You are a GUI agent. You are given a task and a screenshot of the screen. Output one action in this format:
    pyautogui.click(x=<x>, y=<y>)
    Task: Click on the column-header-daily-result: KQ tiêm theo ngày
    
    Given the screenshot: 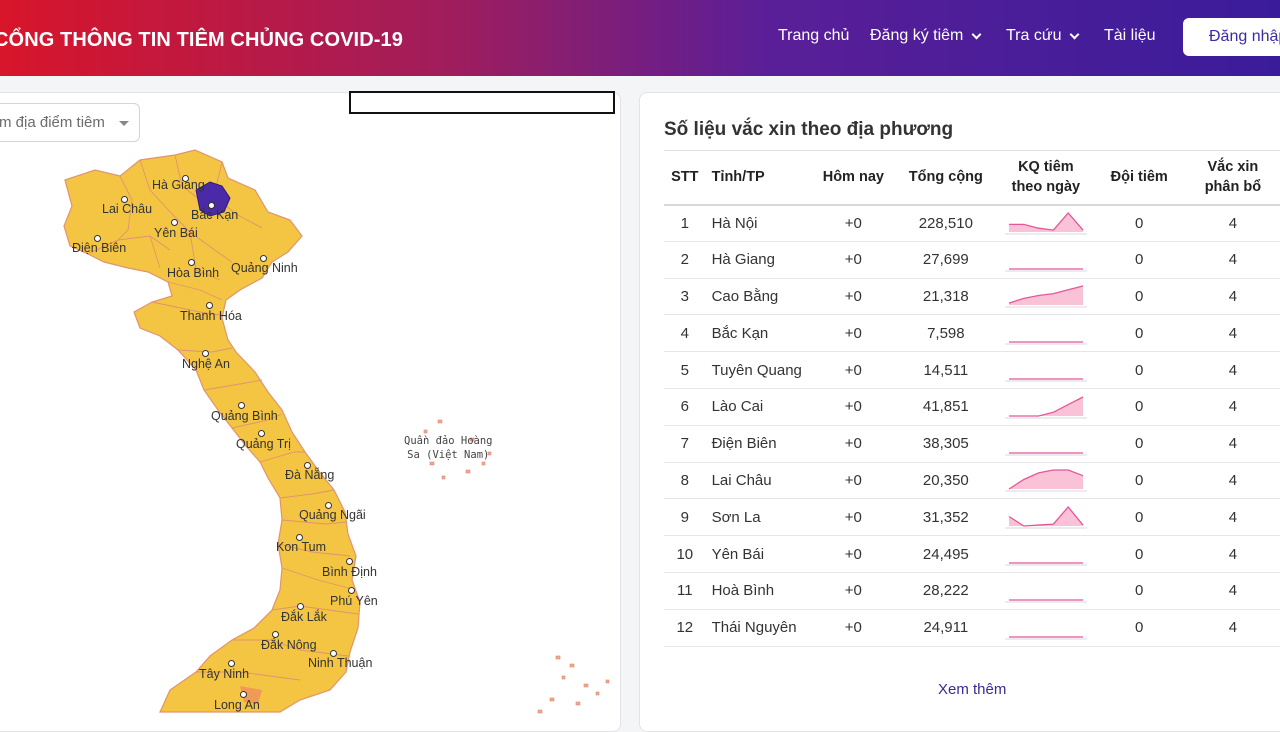 What is the action you would take?
    pyautogui.click(x=1046, y=178)
    